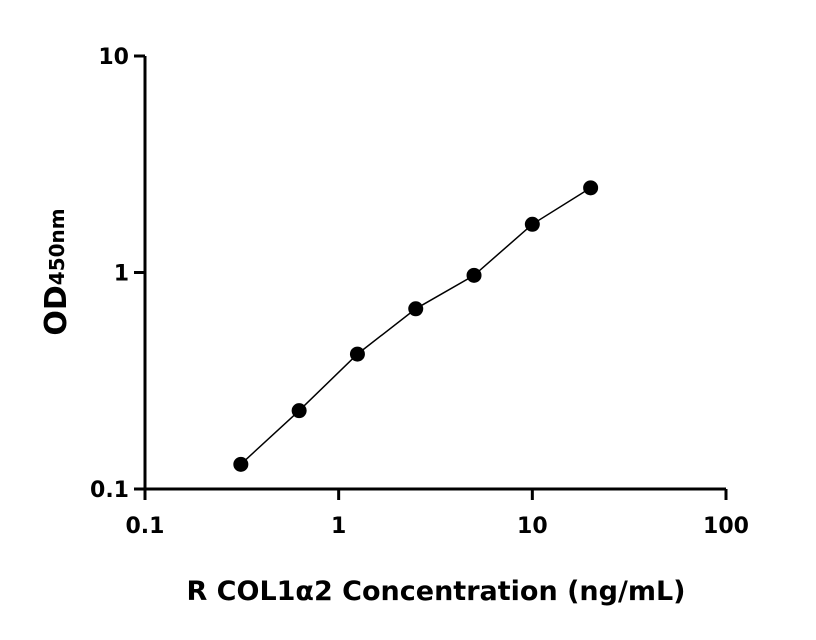 This screenshot has width=816, height=640. What do you see at coordinates (56, 310) in the screenshot?
I see `y-axis-label-main: OD` at bounding box center [56, 310].